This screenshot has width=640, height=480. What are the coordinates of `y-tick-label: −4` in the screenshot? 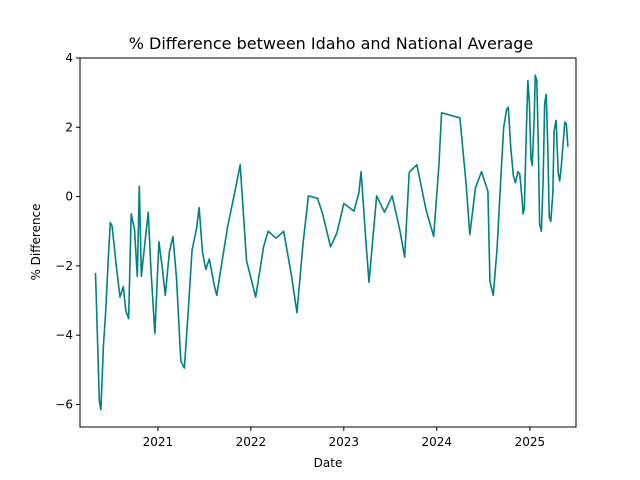 It's located at (64, 335).